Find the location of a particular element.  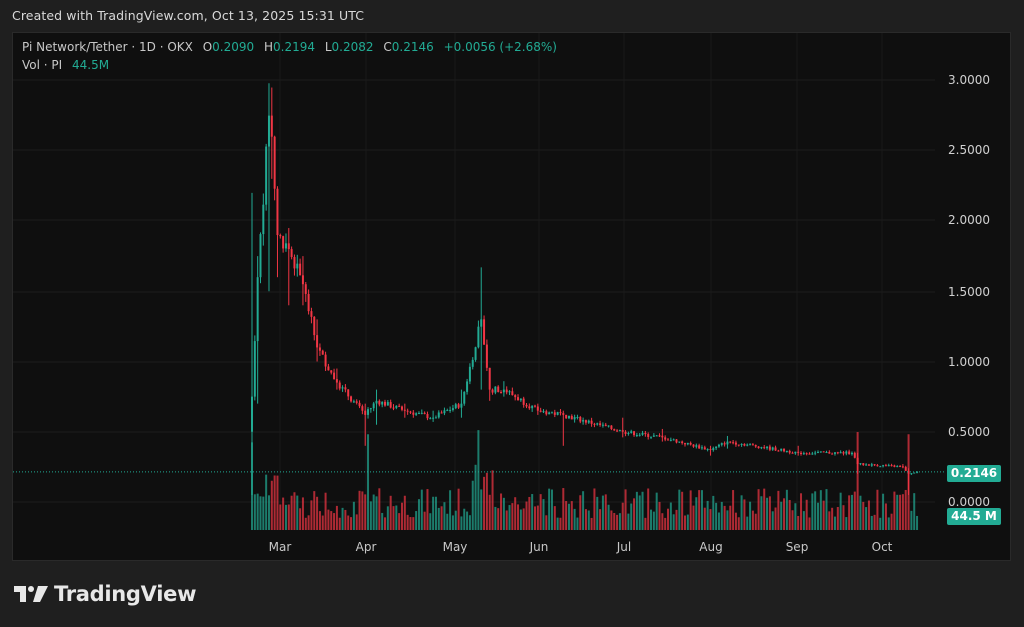

x-tick-jul: Jul is located at coordinates (624, 547).